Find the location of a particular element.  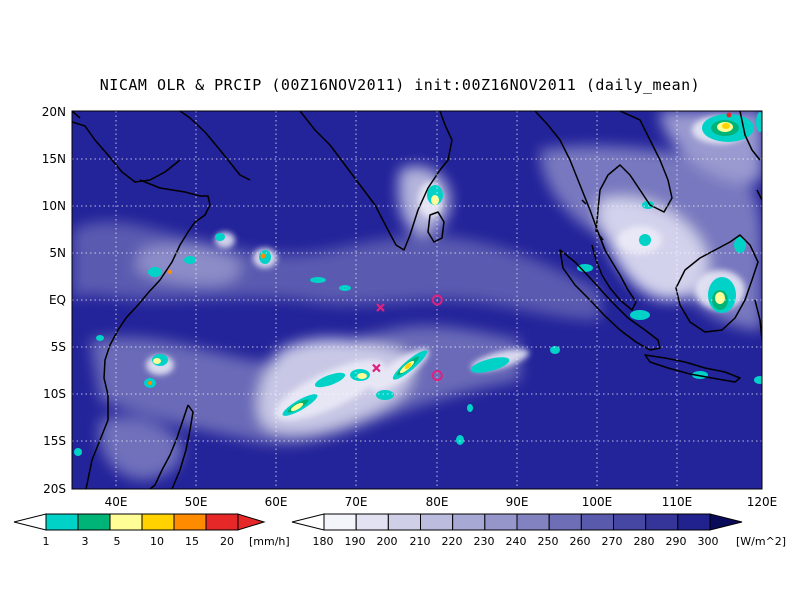

lat-axis: 20N 15N 10N 5N EQ 5S 10S 15S 20S is located at coordinates (54, 300).